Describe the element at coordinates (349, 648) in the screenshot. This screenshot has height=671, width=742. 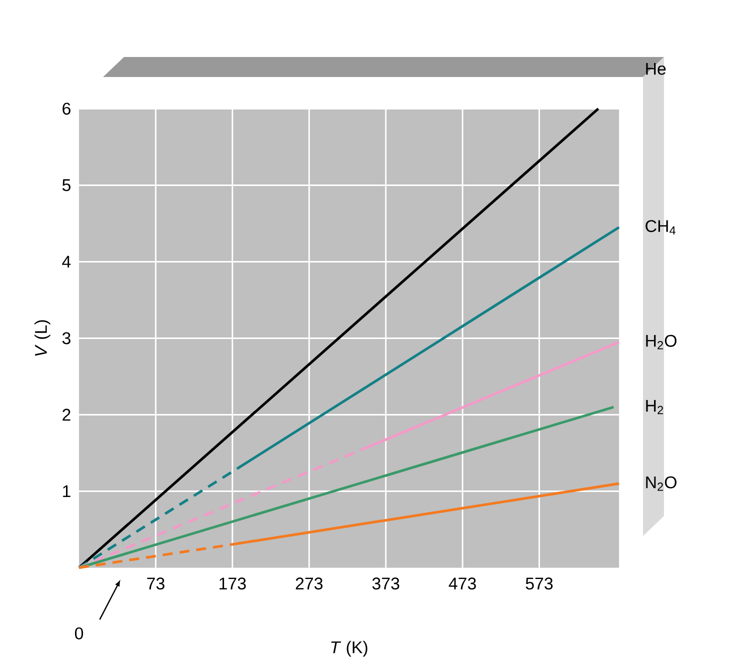
I see `x-axis-title: T (K)` at that location.